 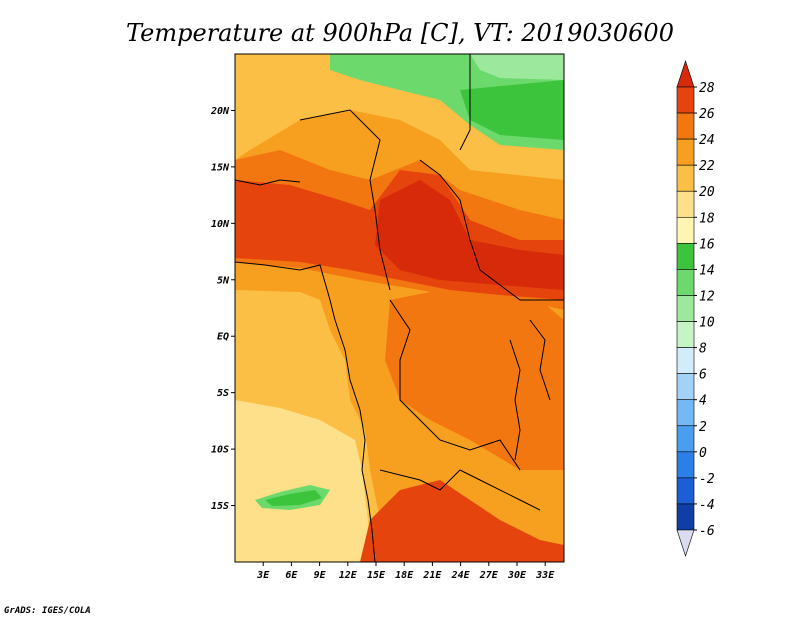 I want to click on lon-tick-label: 3E, so click(x=263, y=575).